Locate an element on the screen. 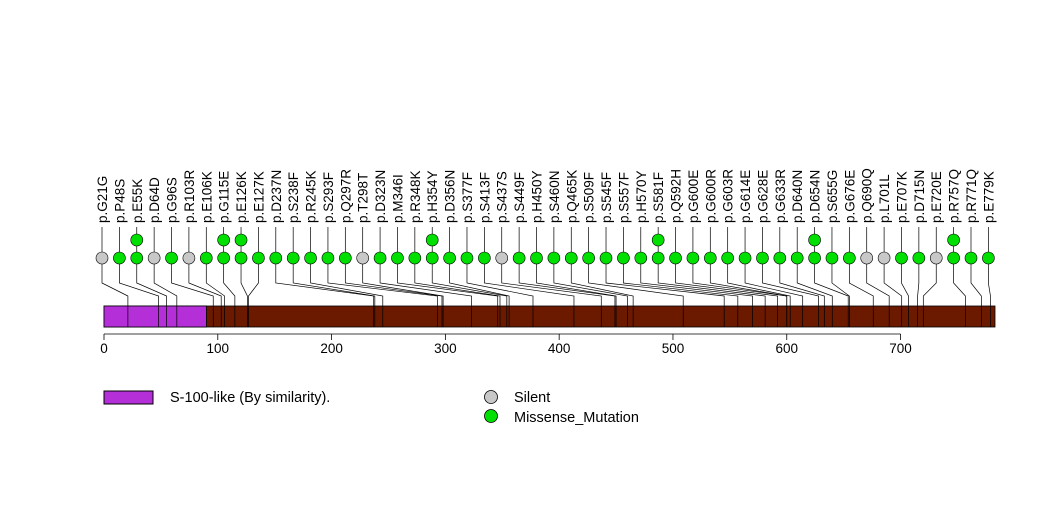 This screenshot has height=524, width=1047. lollipop-head-s655g is located at coordinates (832, 258).